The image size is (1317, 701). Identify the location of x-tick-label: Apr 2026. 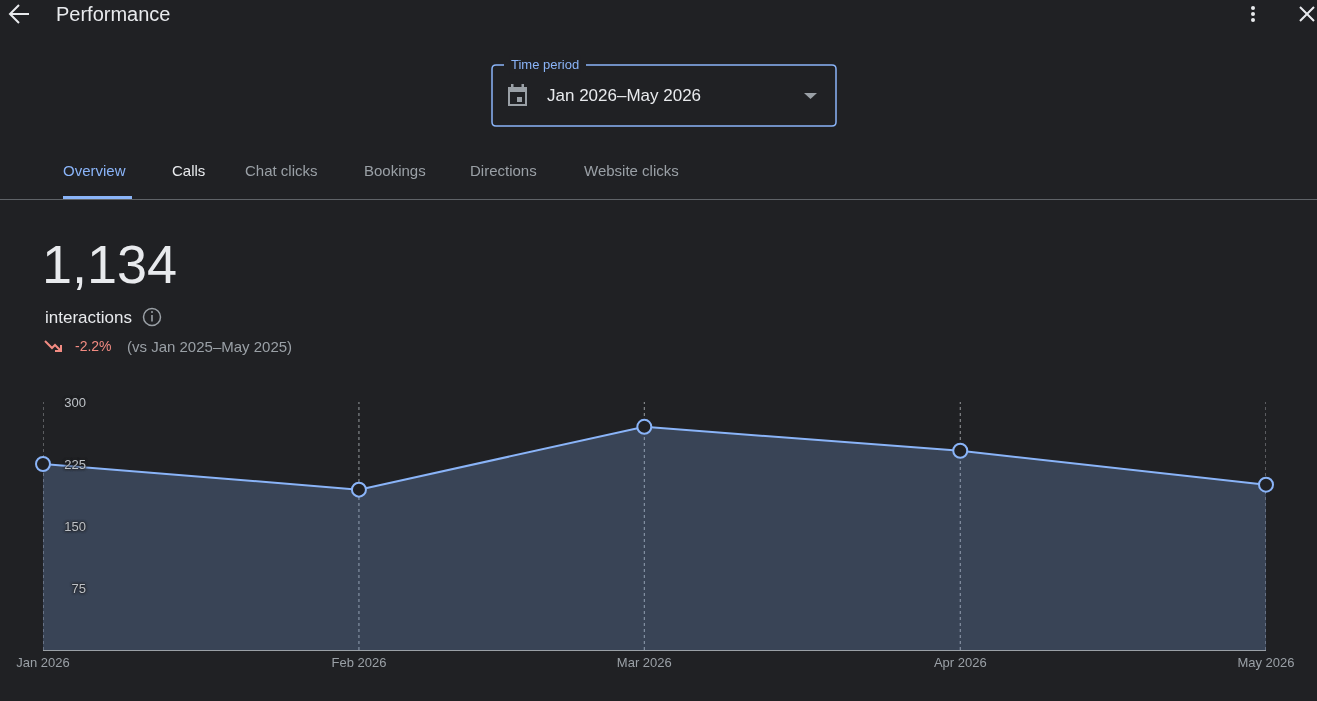
(960, 662).